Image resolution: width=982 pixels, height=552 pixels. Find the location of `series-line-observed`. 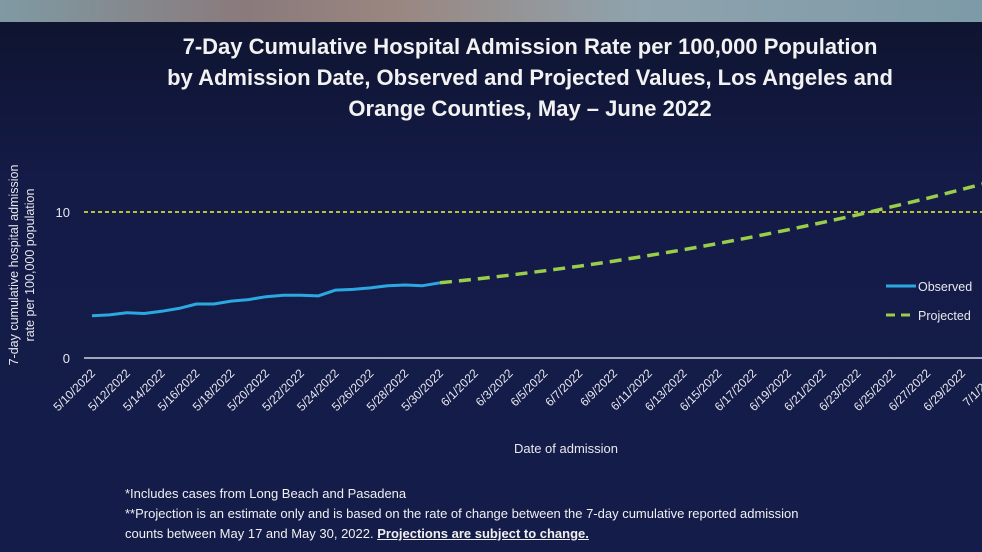

series-line-observed is located at coordinates (266, 299).